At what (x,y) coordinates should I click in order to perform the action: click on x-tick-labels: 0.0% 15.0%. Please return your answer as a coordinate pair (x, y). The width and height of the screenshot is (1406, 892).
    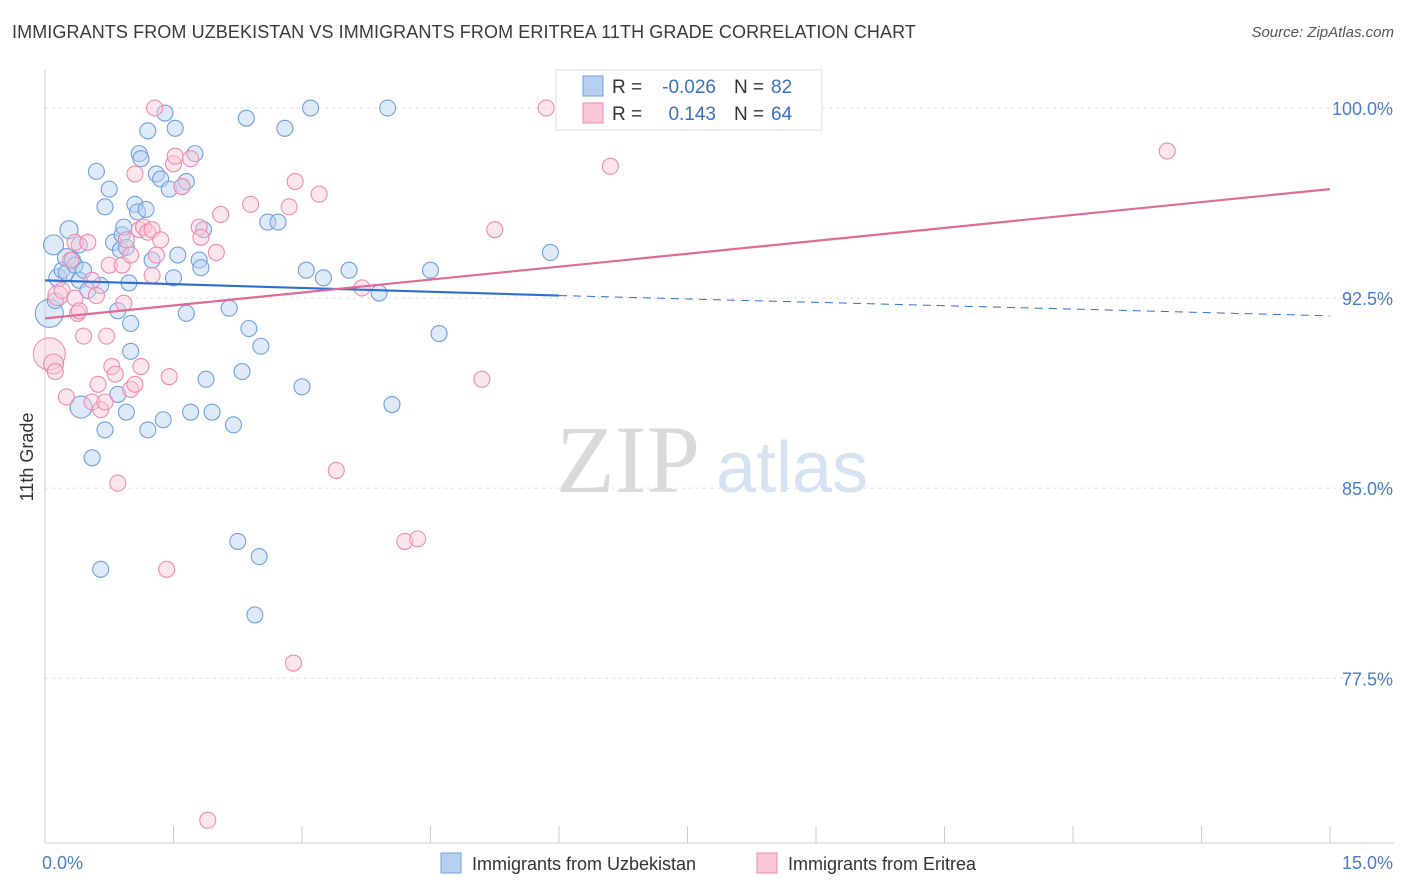
    Looking at the image, I should click on (717, 863).